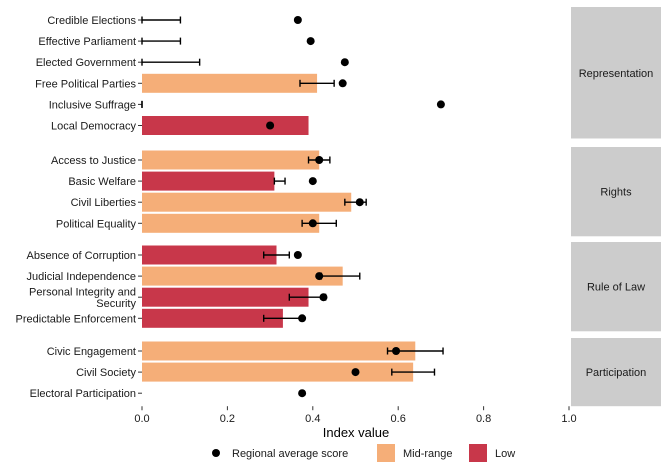 Image resolution: width=668 pixels, height=472 pixels. What do you see at coordinates (91, 352) in the screenshot?
I see `category-label: Civic Engagement` at bounding box center [91, 352].